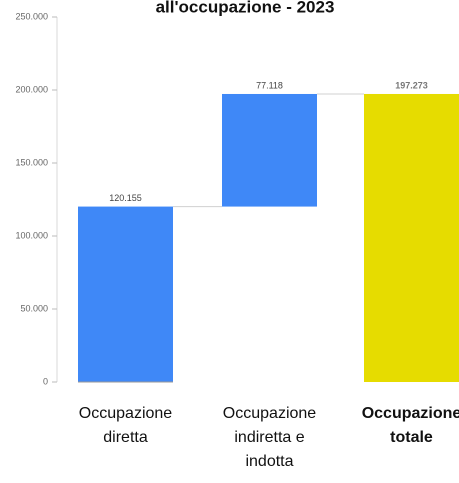 The width and height of the screenshot is (459, 483). I want to click on chart-title: all'occupazione - 2023, so click(245, 8).